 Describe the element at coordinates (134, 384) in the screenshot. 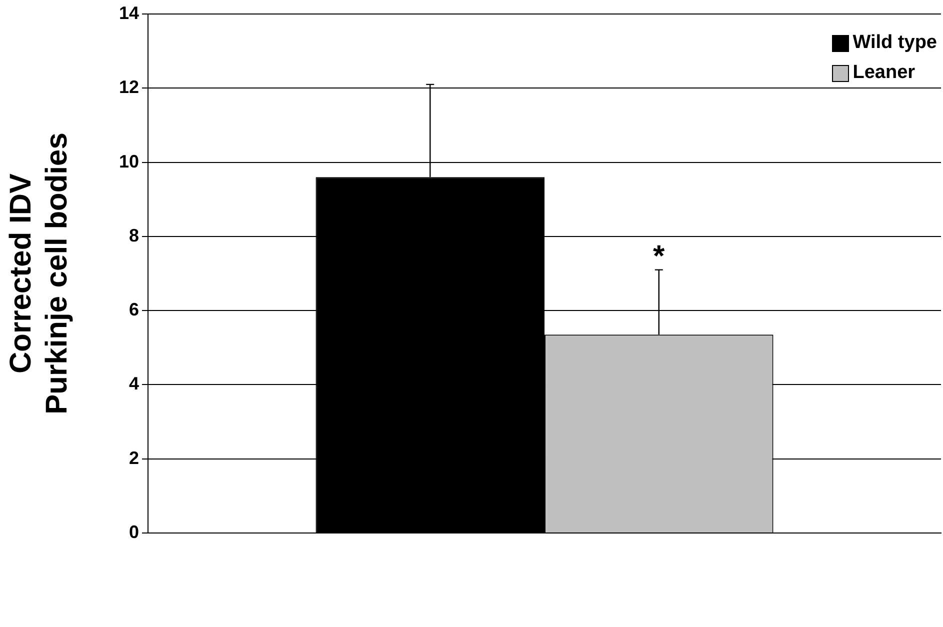

I see `y-tick-label: 4` at that location.